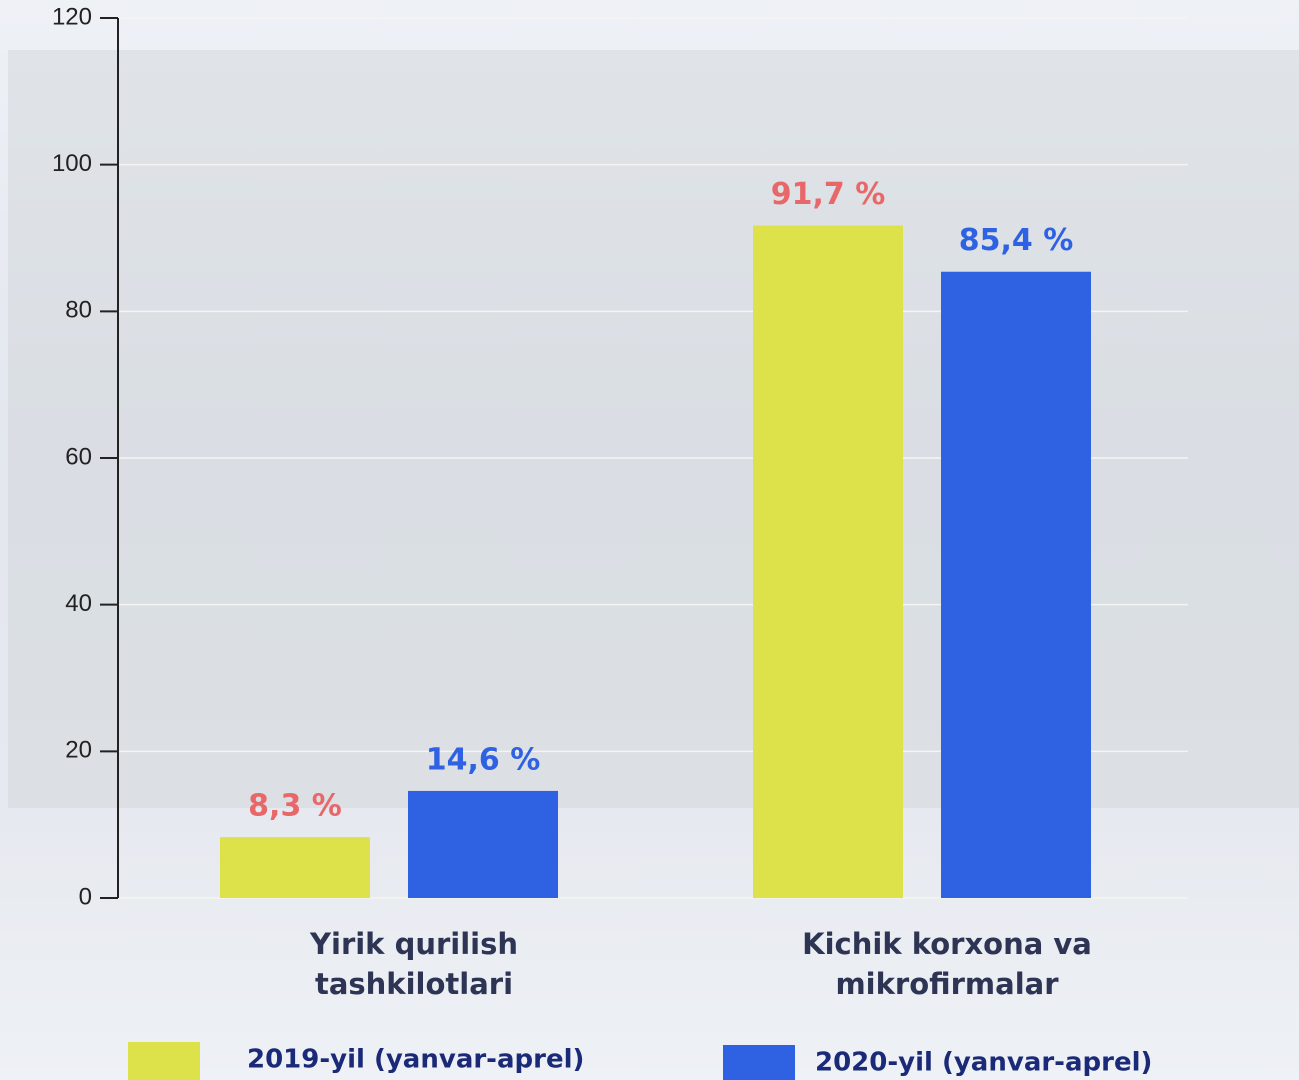 This screenshot has height=1080, width=1299. What do you see at coordinates (483, 759) in the screenshot?
I see `value-label: 14,6 %` at bounding box center [483, 759].